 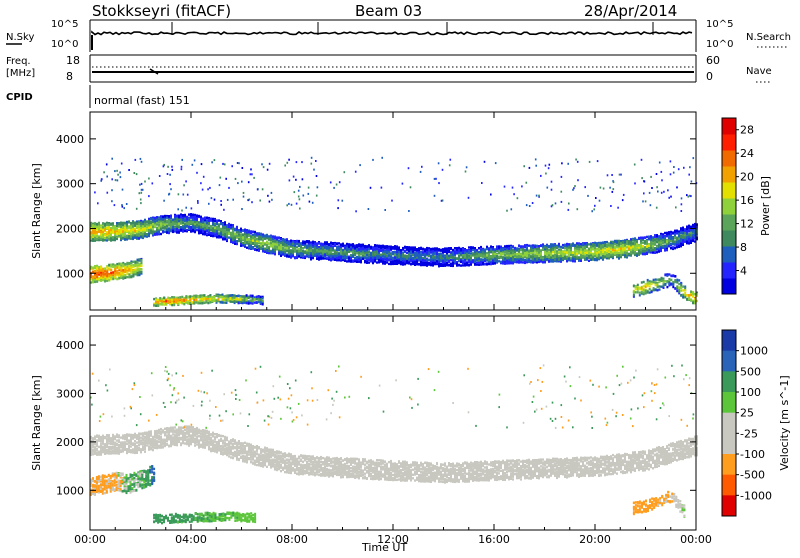 I want to click on nsky-label: N.Sky, so click(x=20, y=37).